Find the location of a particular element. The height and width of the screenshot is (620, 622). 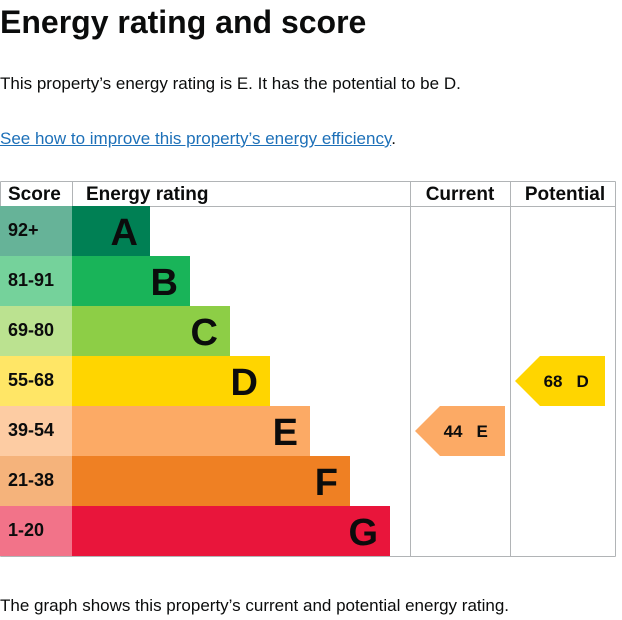

band-bar-g is located at coordinates (231, 531).